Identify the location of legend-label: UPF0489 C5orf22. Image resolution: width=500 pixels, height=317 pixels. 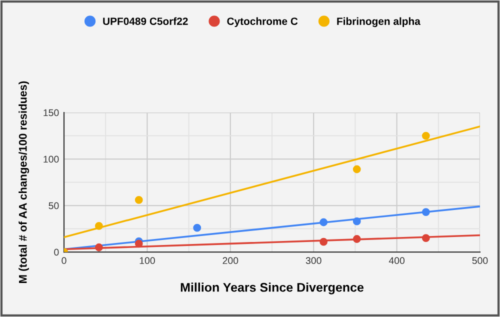
(145, 21).